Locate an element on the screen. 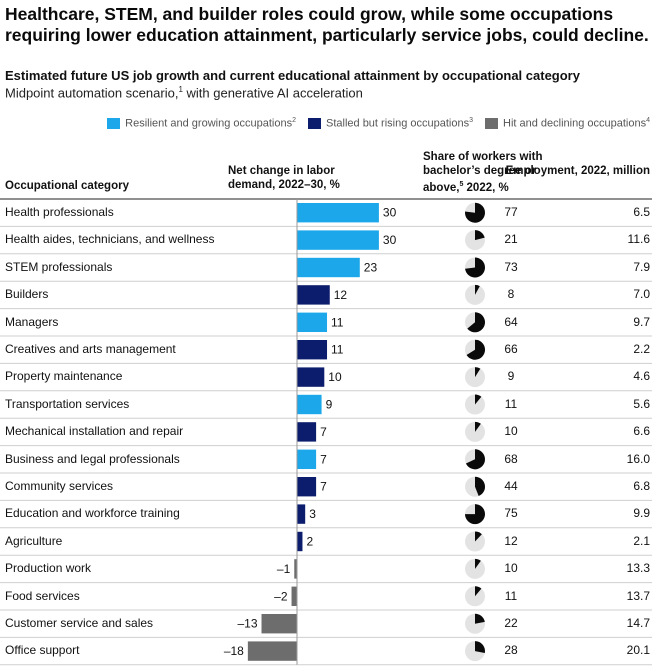  employment-value: 13.7 is located at coordinates (638, 595).